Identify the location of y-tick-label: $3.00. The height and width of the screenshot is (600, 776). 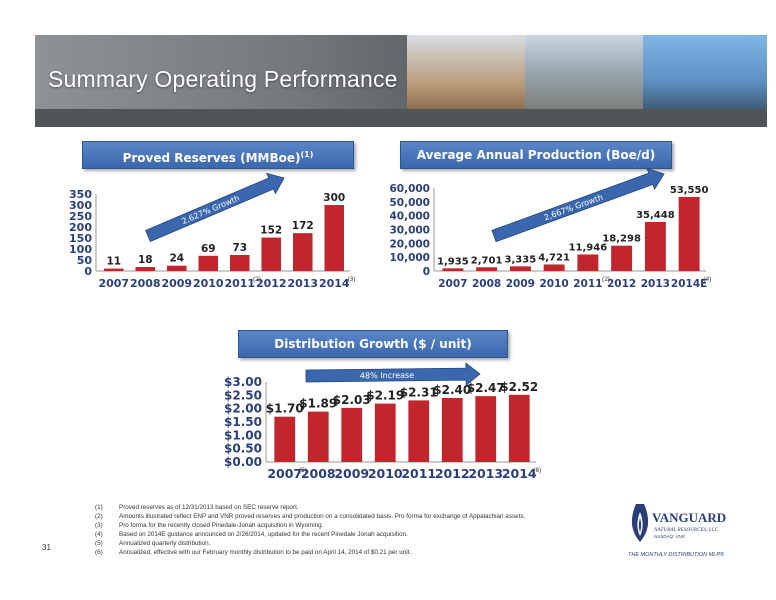
(243, 382).